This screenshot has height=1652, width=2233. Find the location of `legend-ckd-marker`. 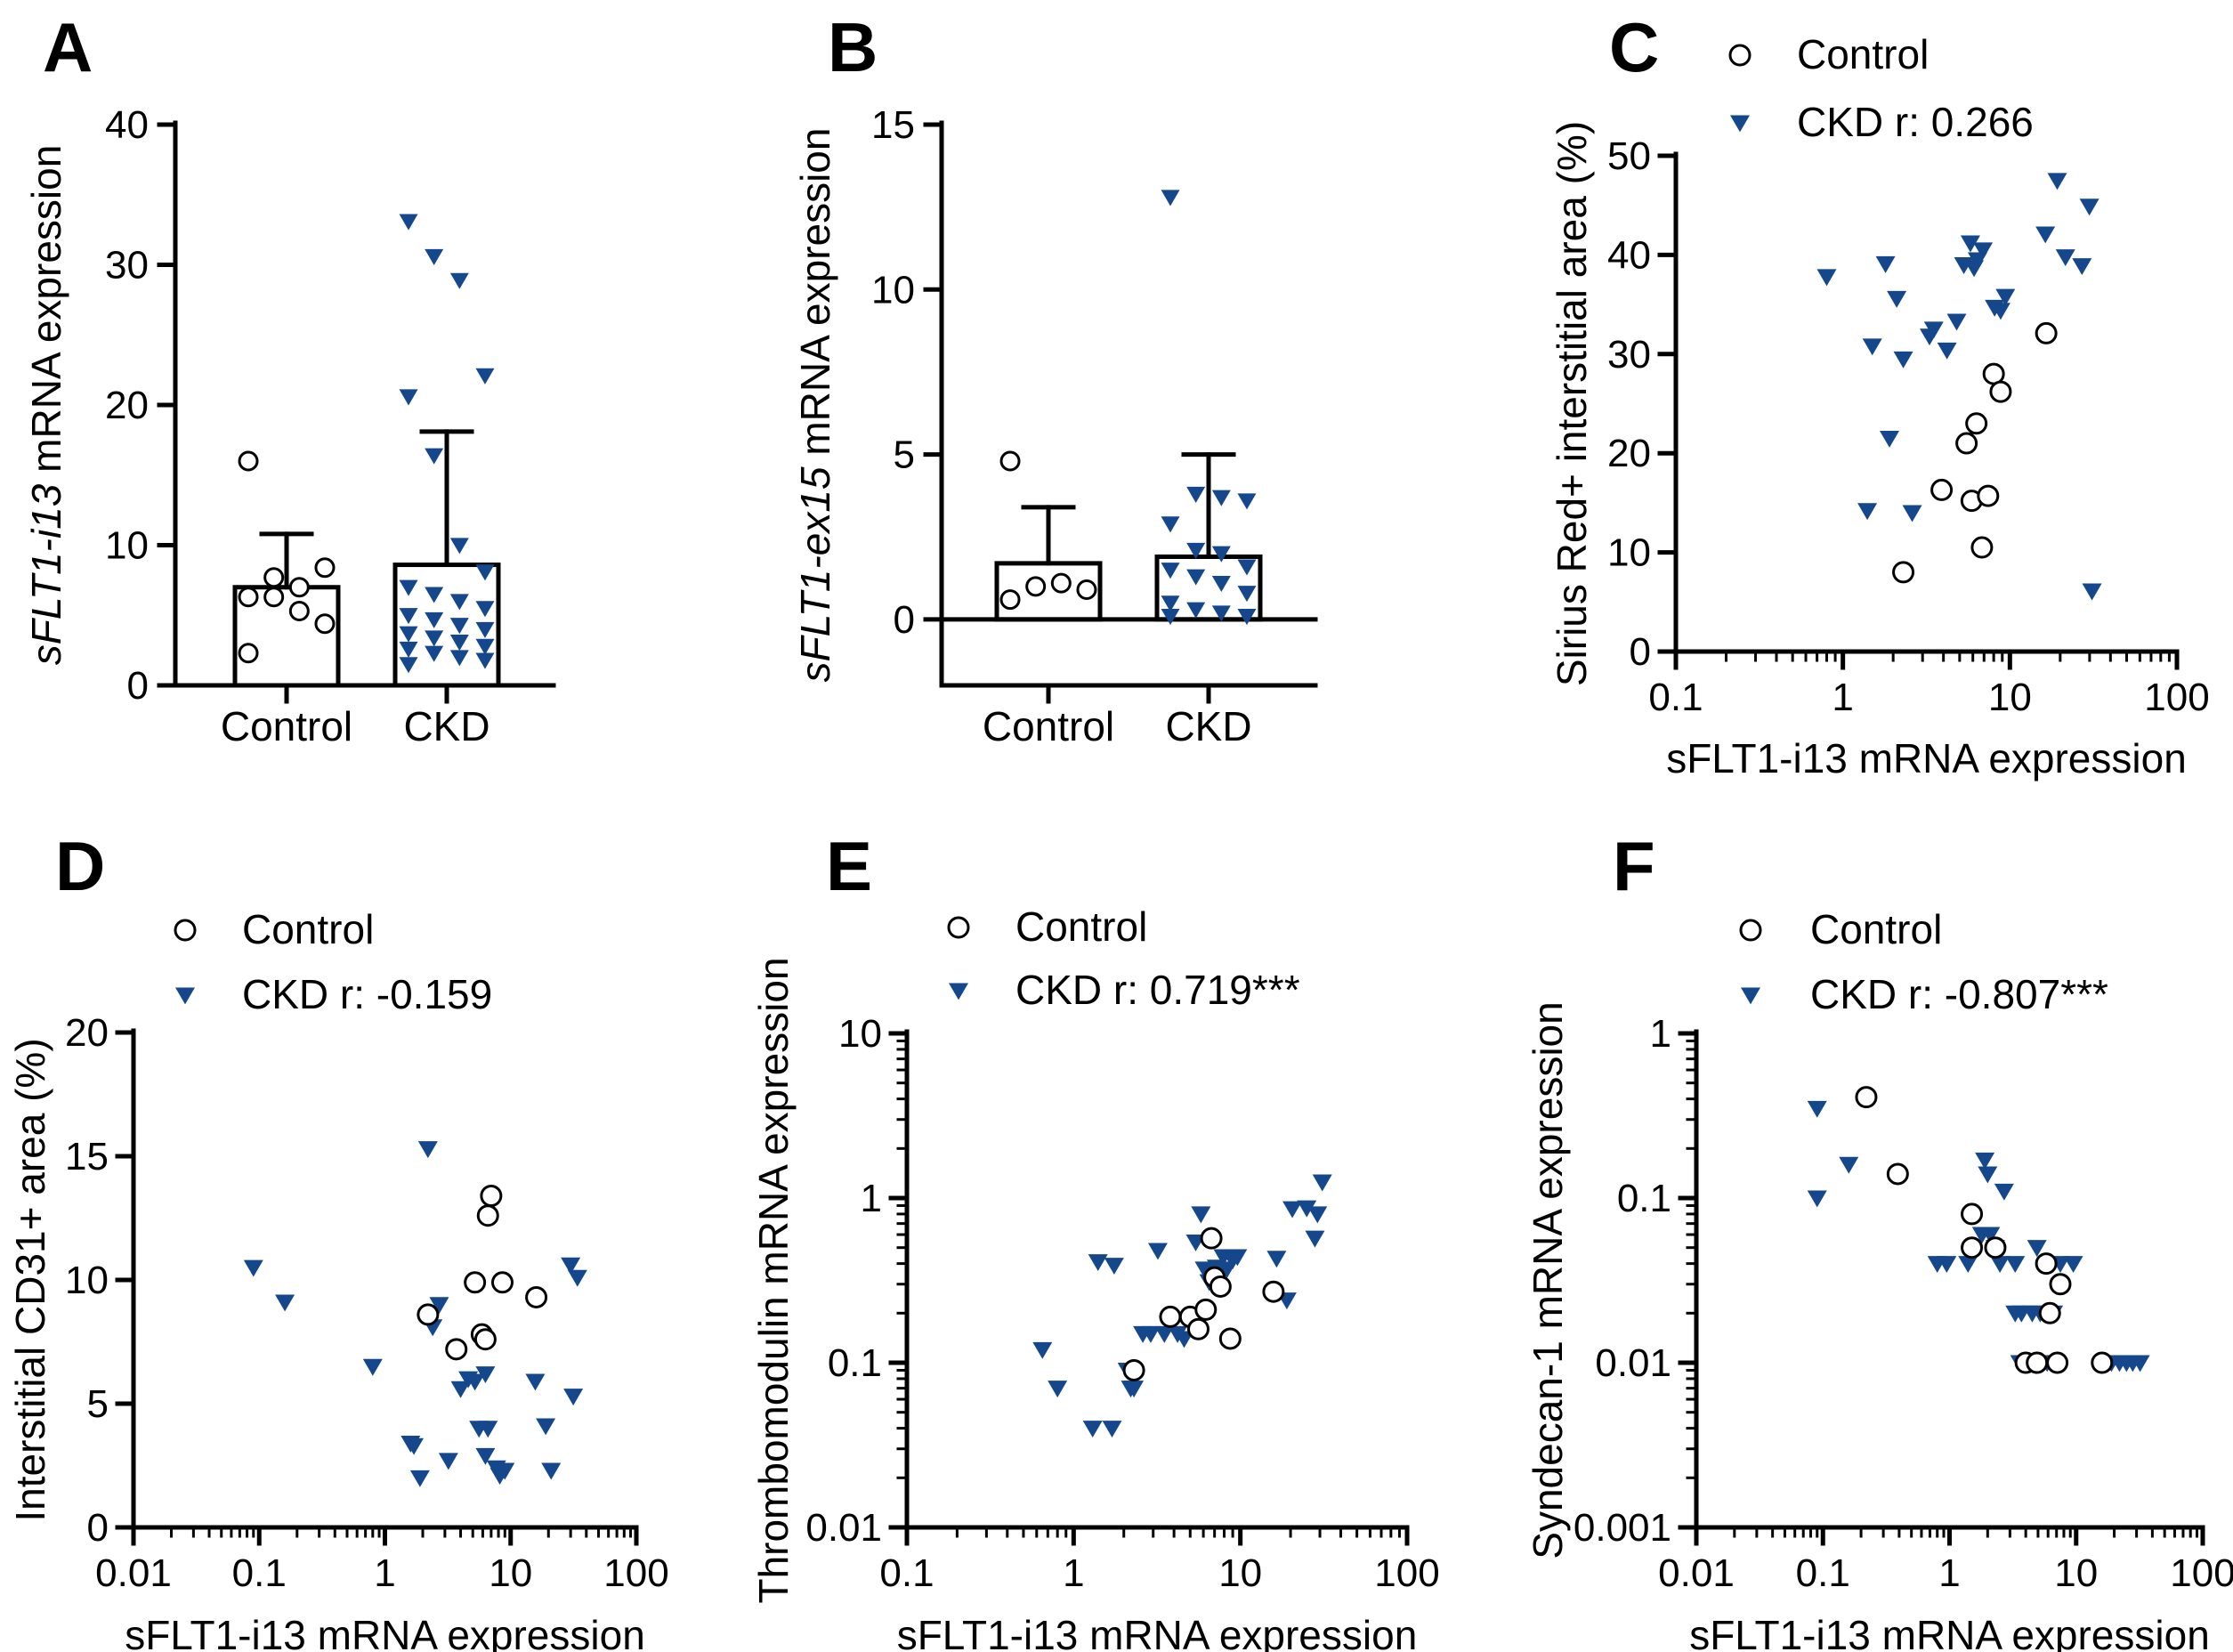

legend-ckd-marker is located at coordinates (958, 991).